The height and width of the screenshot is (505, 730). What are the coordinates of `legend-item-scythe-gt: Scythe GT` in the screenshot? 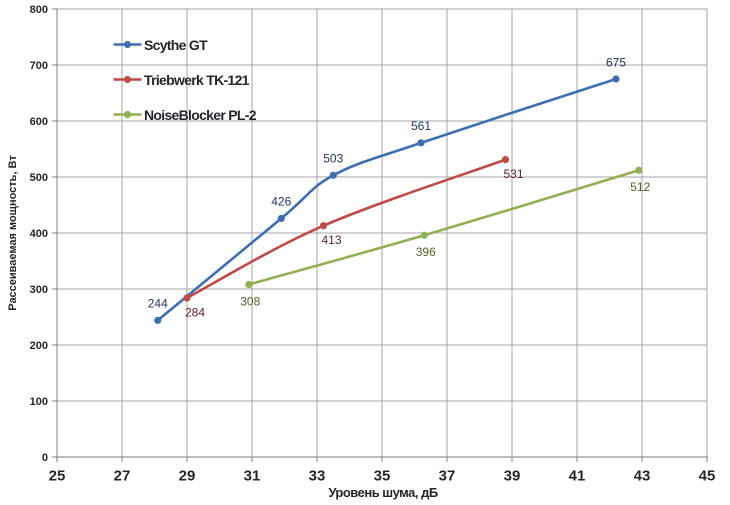 It's located at (161, 45).